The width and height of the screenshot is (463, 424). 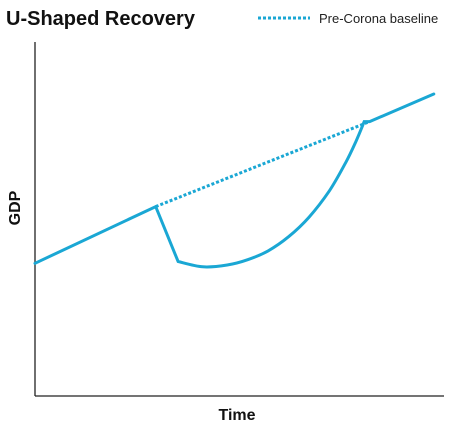 What do you see at coordinates (263, 164) in the screenshot?
I see `baseline-line` at bounding box center [263, 164].